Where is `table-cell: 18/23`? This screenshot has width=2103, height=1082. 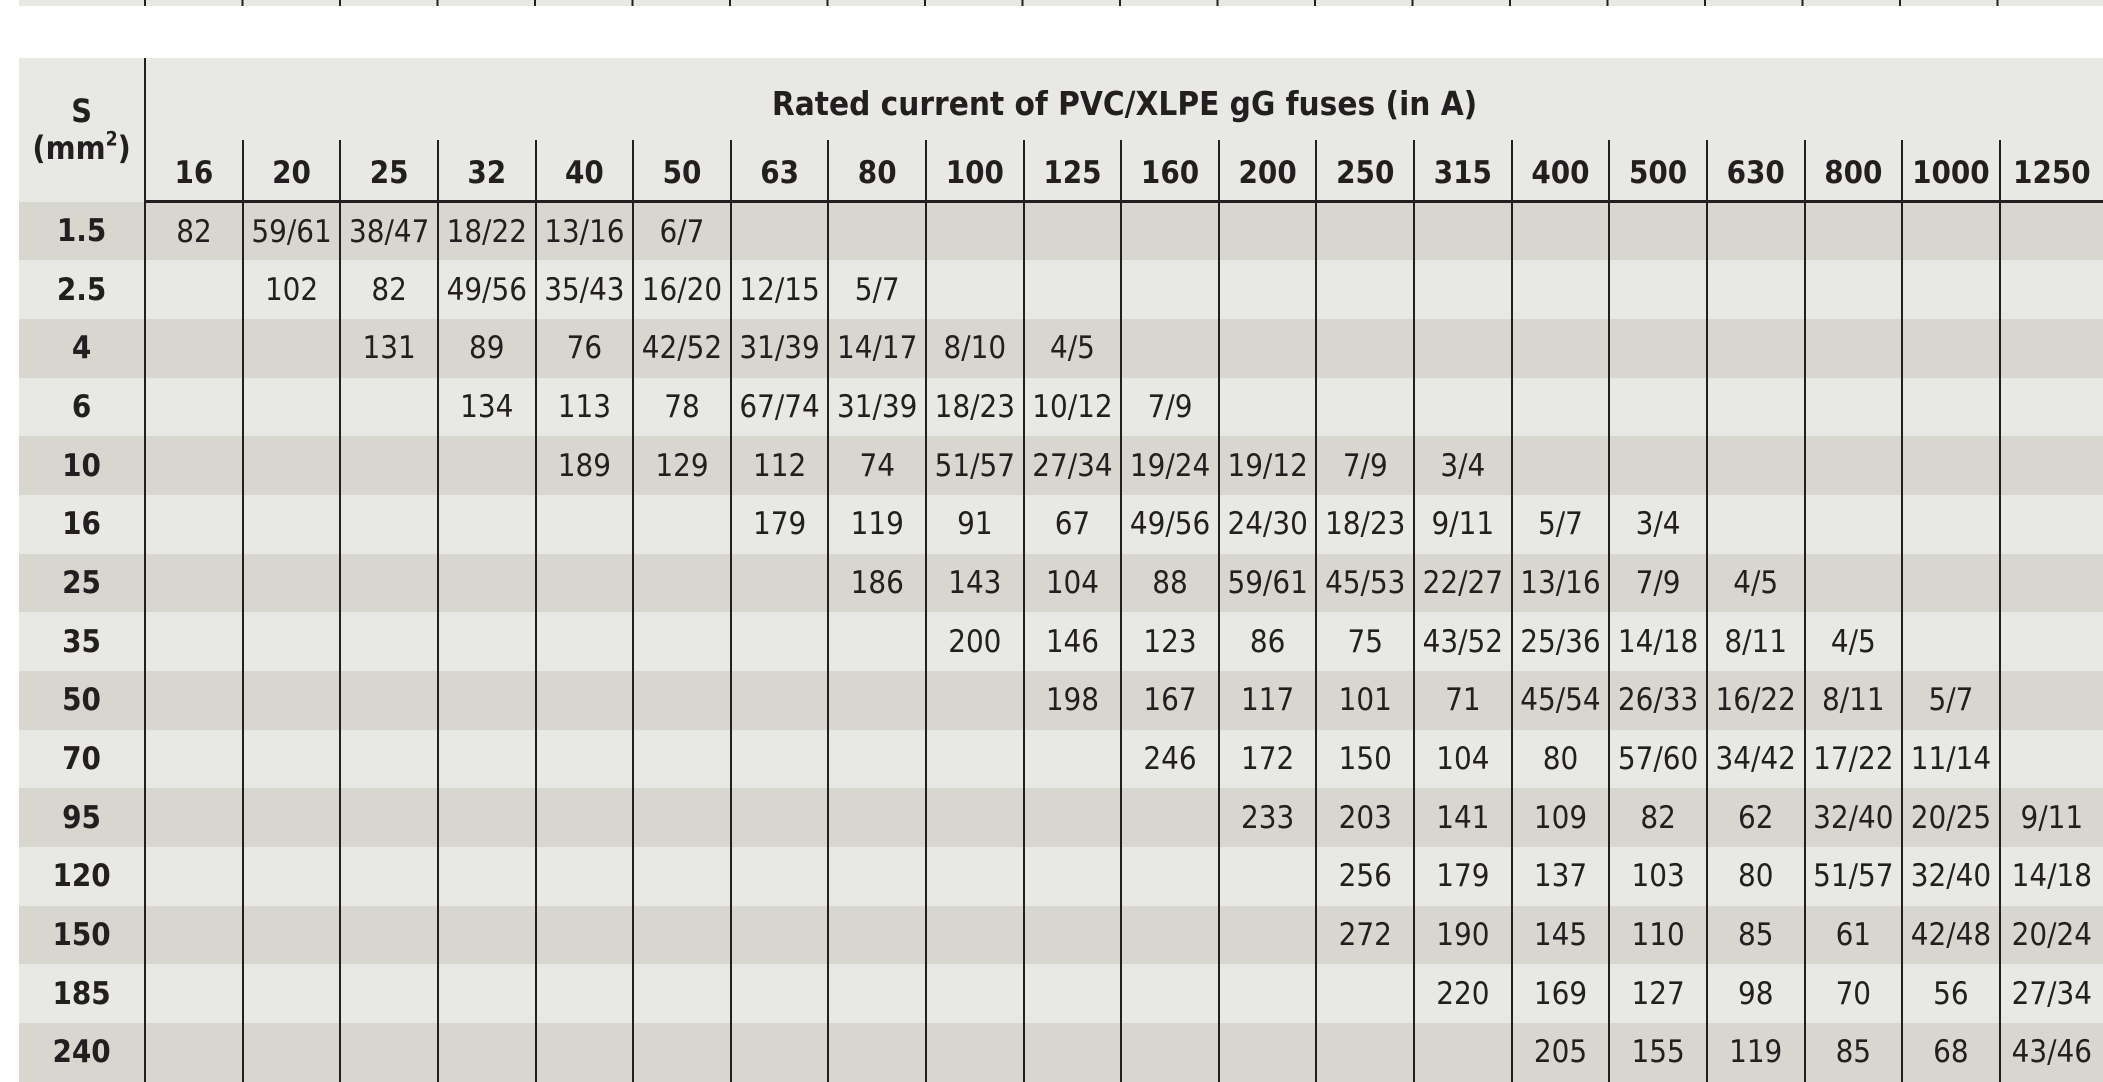
table-cell: 18/23 is located at coordinates (974, 407).